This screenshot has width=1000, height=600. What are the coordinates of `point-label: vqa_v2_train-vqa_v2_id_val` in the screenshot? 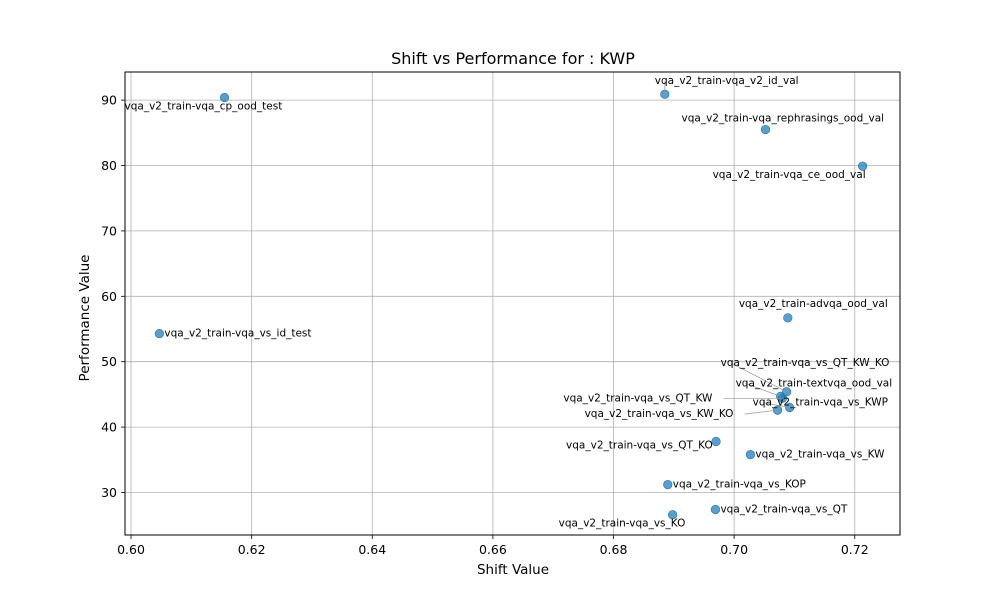 It's located at (727, 81).